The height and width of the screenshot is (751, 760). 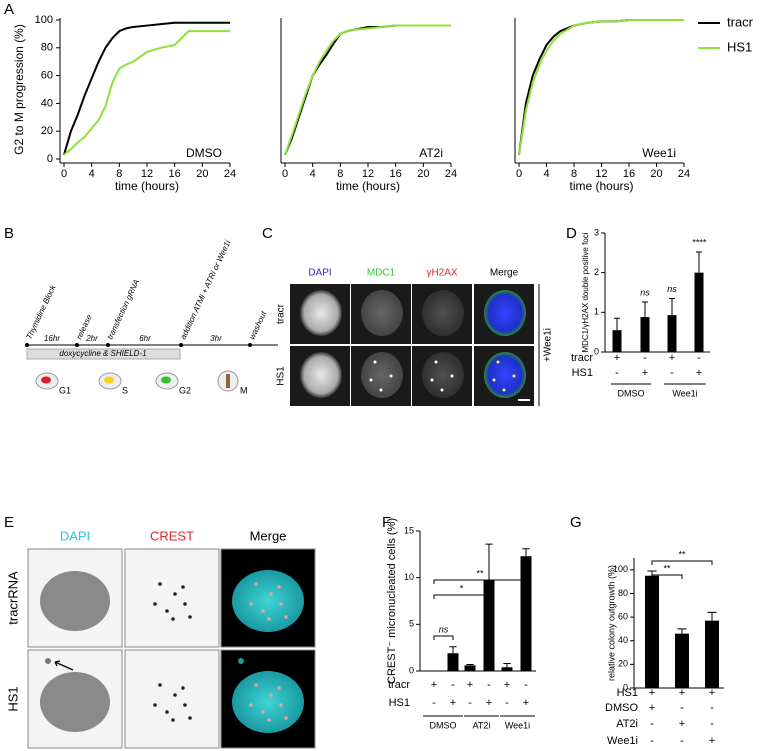 I want to click on x-tick-label: 12, so click(x=601, y=174).